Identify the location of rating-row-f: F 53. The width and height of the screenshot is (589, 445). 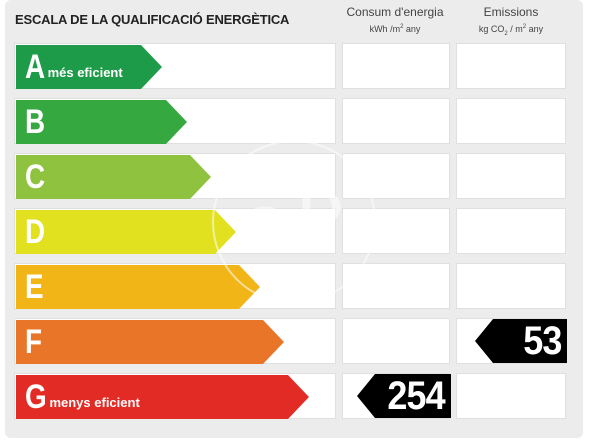
(290, 342).